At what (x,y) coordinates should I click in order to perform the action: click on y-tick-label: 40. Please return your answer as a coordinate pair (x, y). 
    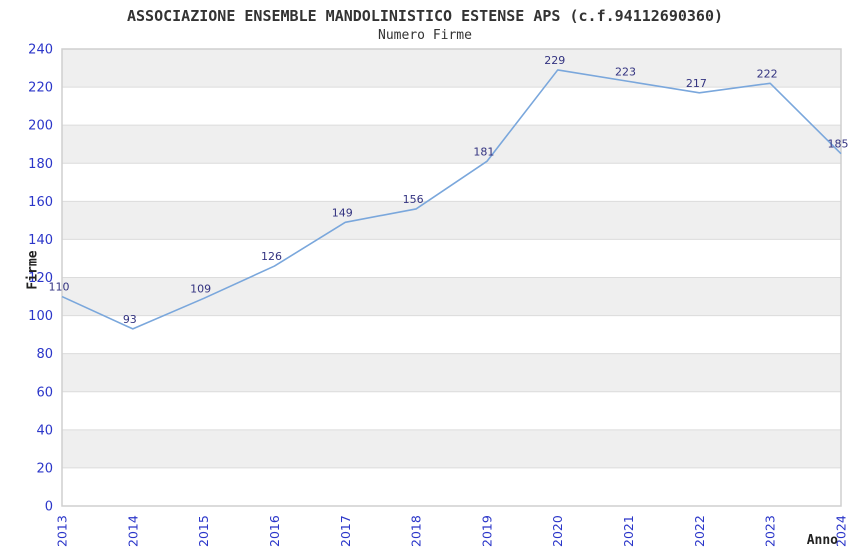
    Looking at the image, I should click on (44, 430).